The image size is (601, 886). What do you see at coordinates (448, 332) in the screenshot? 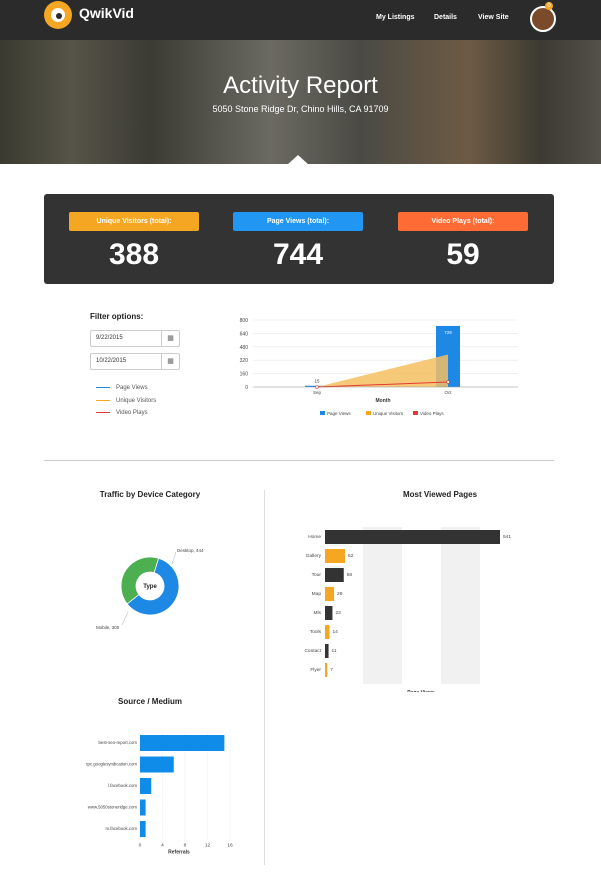
I see `data-label: 729` at bounding box center [448, 332].